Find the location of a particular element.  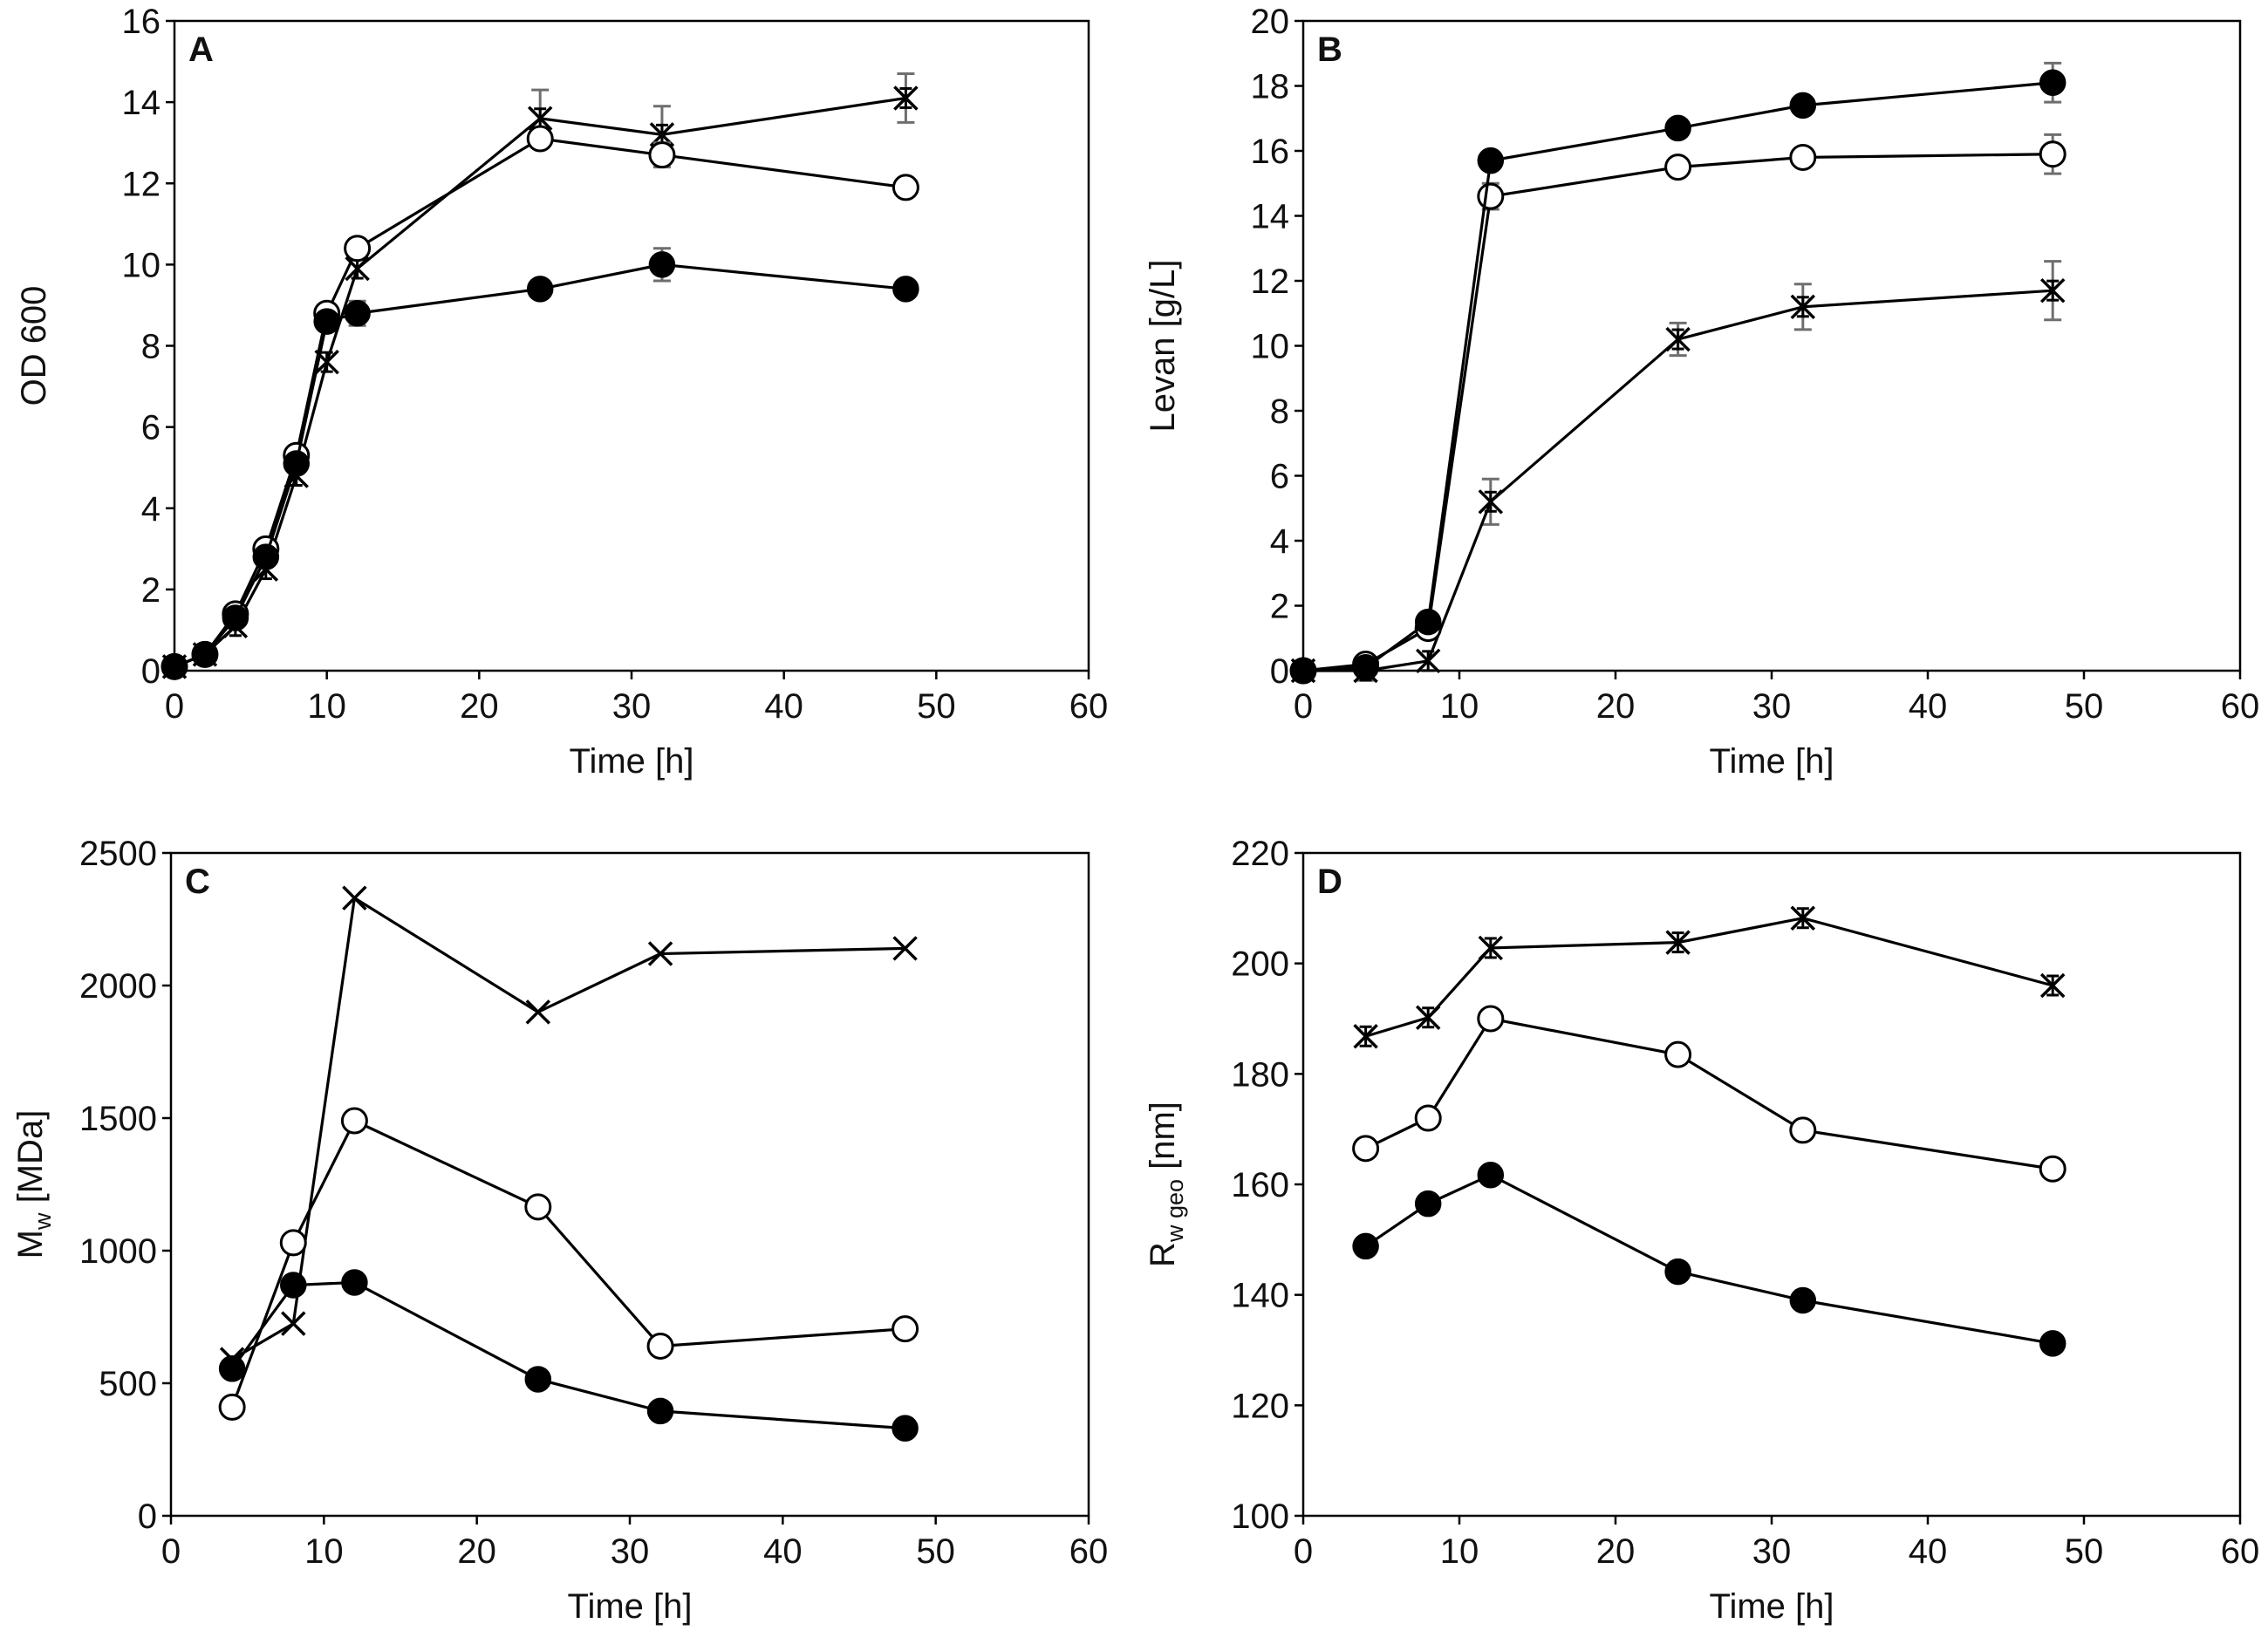

y-tick-label: 1500 is located at coordinates (118, 1119).